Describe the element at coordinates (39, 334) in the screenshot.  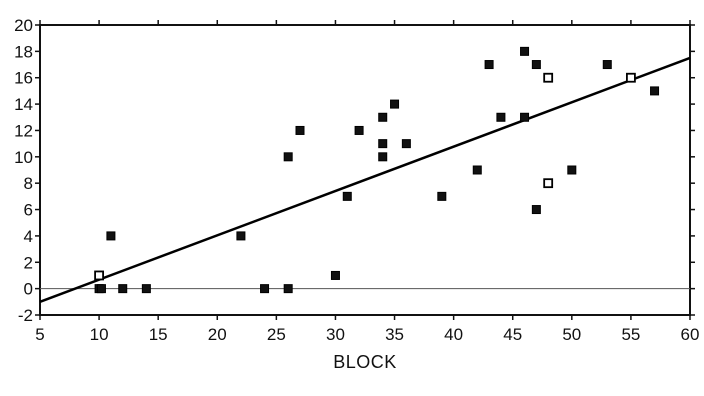
I see `x-tick-label: 5` at that location.